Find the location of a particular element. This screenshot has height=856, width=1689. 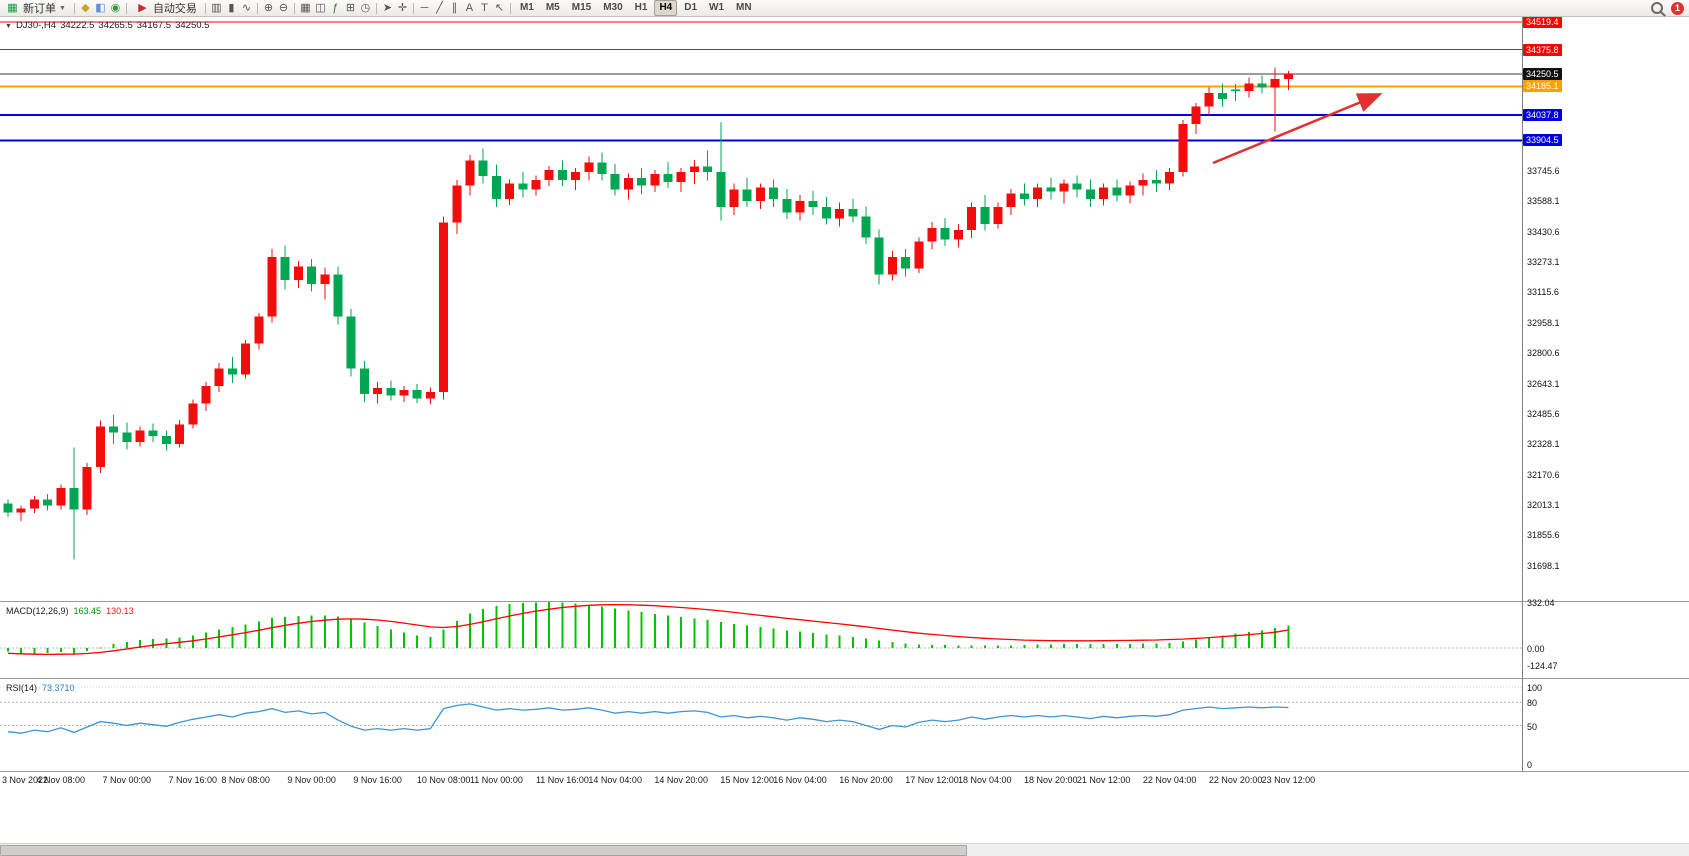

time-axis-label: 7 Nov 00:00 is located at coordinates (127, 780).